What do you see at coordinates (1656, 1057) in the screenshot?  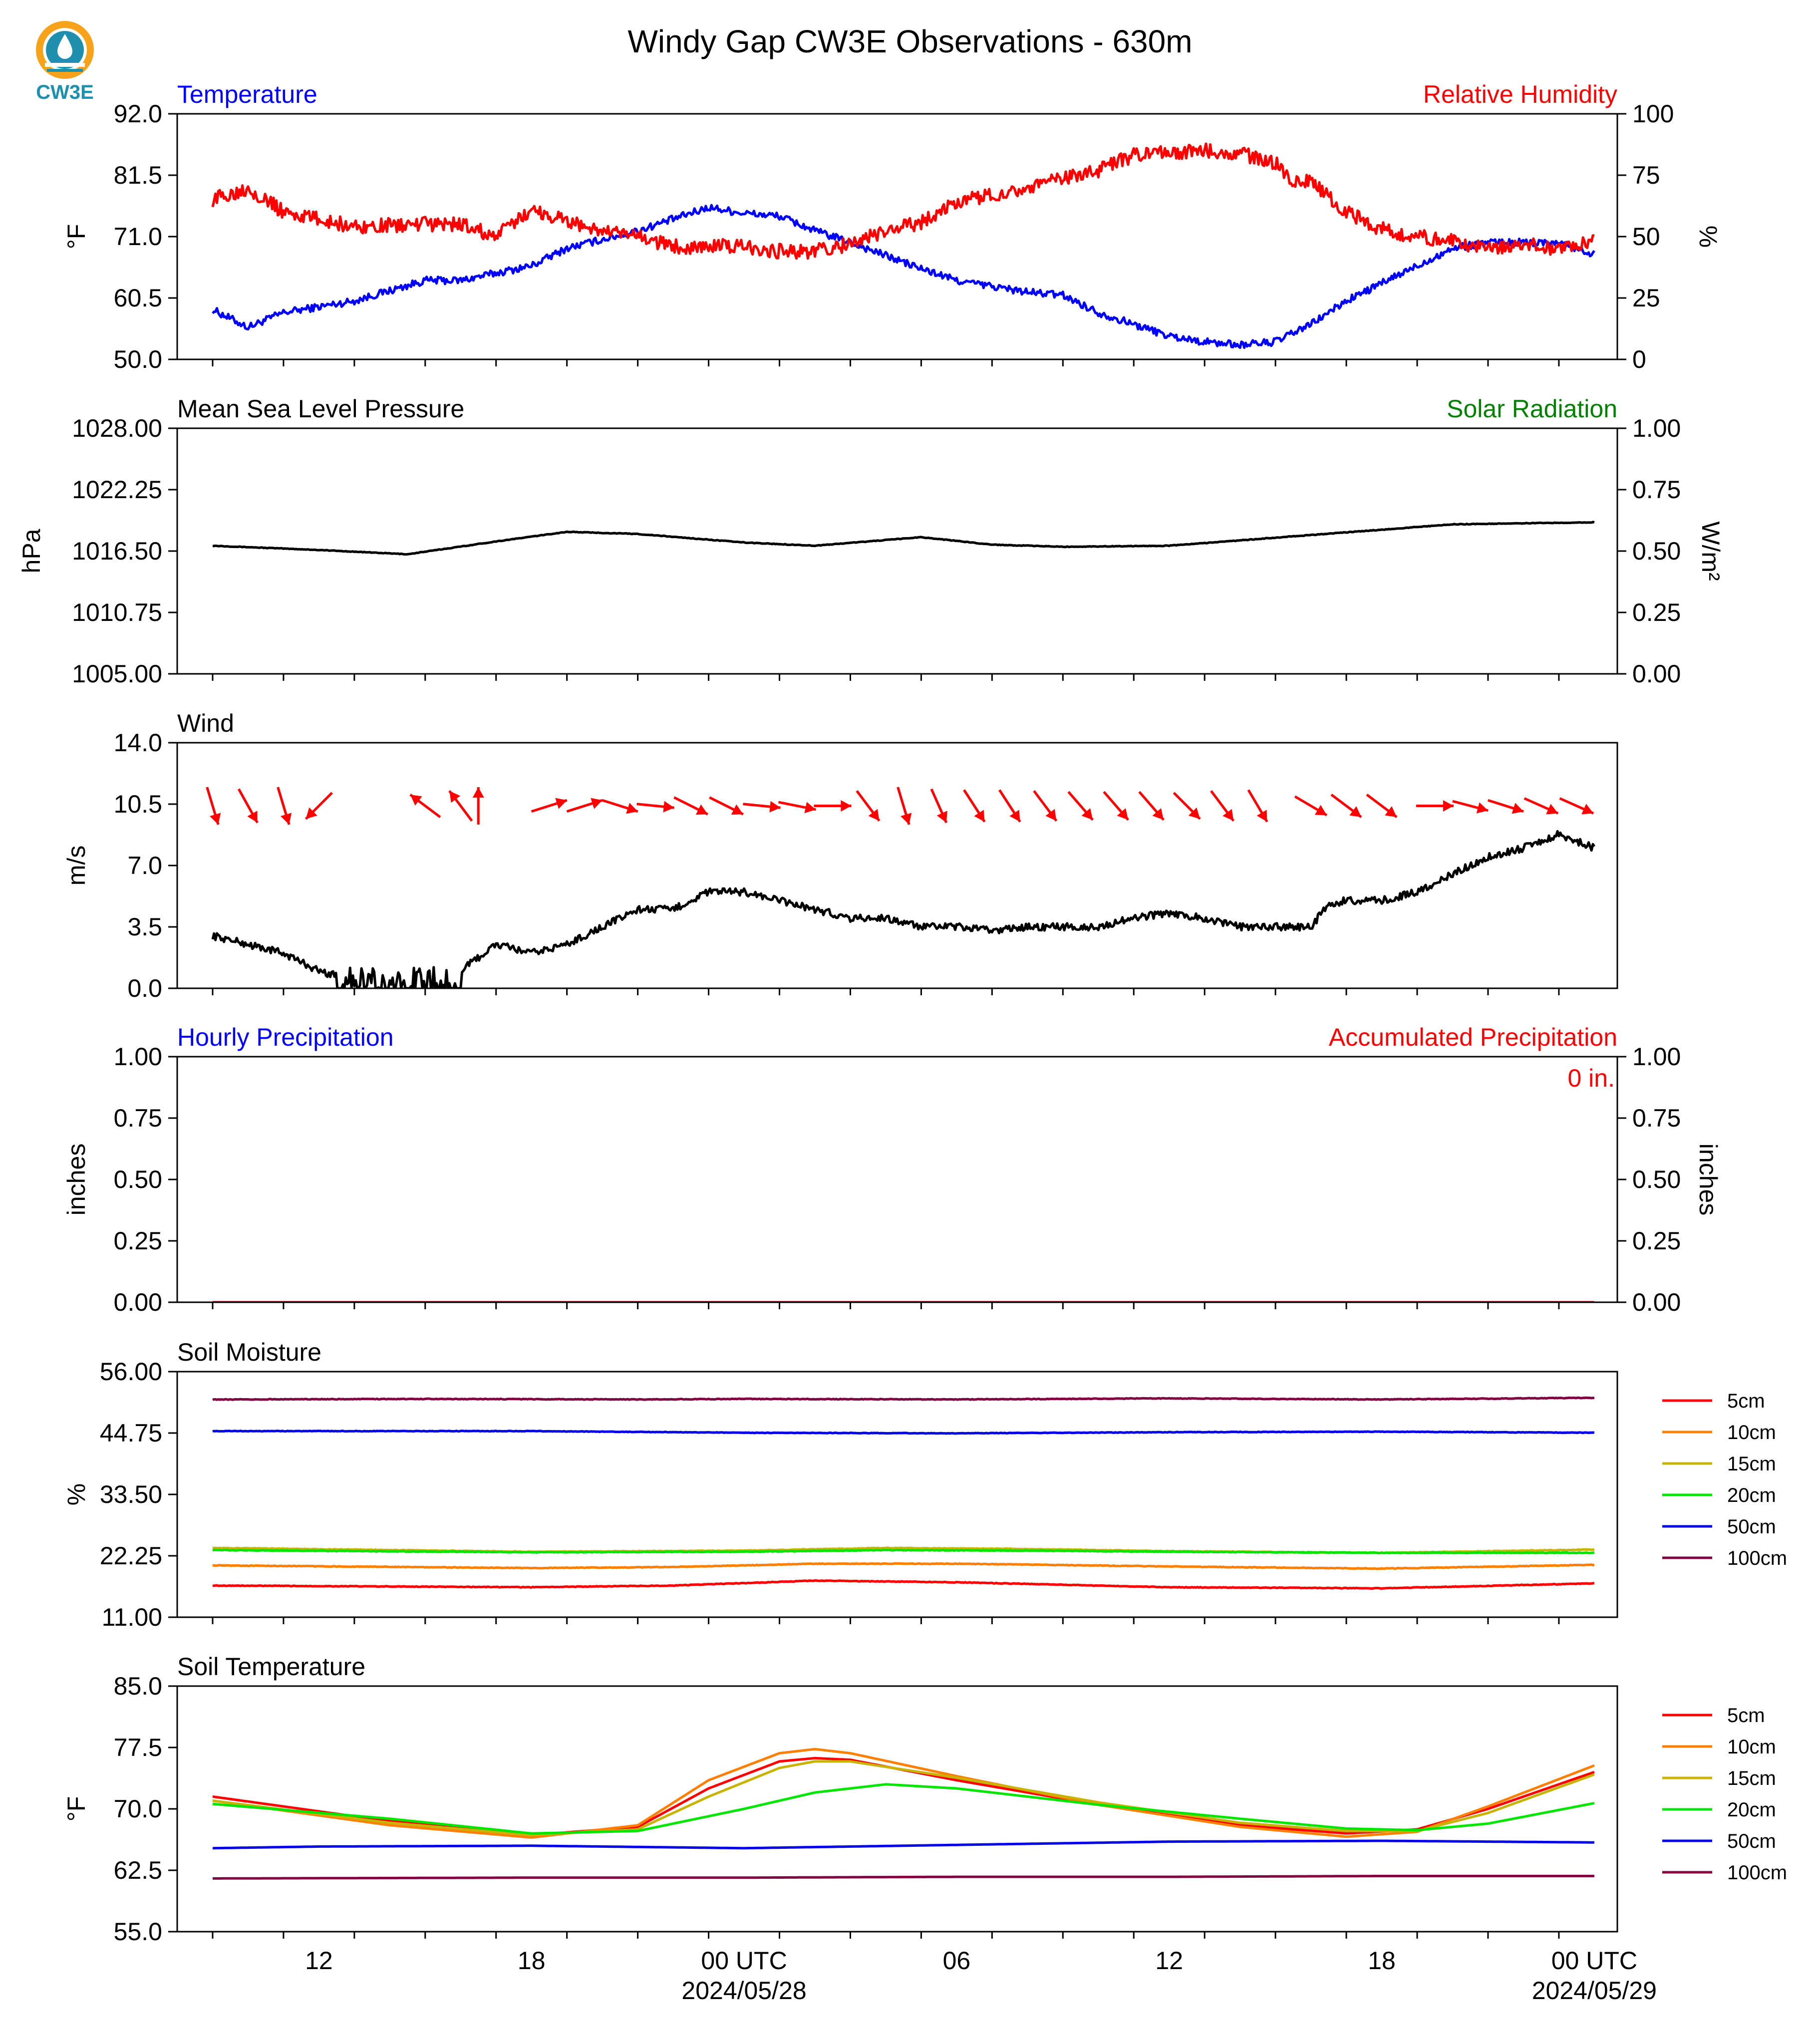 I see `y2-tick-label: 1.00` at bounding box center [1656, 1057].